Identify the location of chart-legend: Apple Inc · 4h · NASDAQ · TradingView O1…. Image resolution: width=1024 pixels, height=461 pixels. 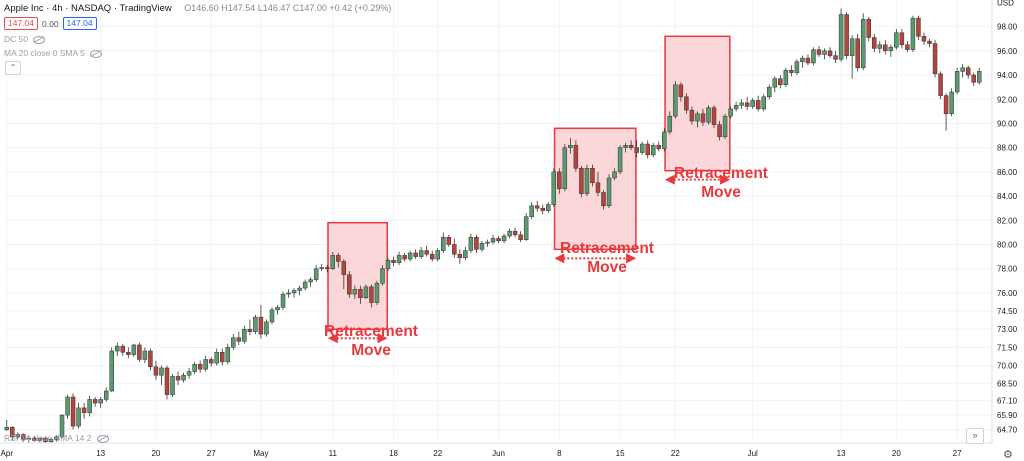
(197, 8).